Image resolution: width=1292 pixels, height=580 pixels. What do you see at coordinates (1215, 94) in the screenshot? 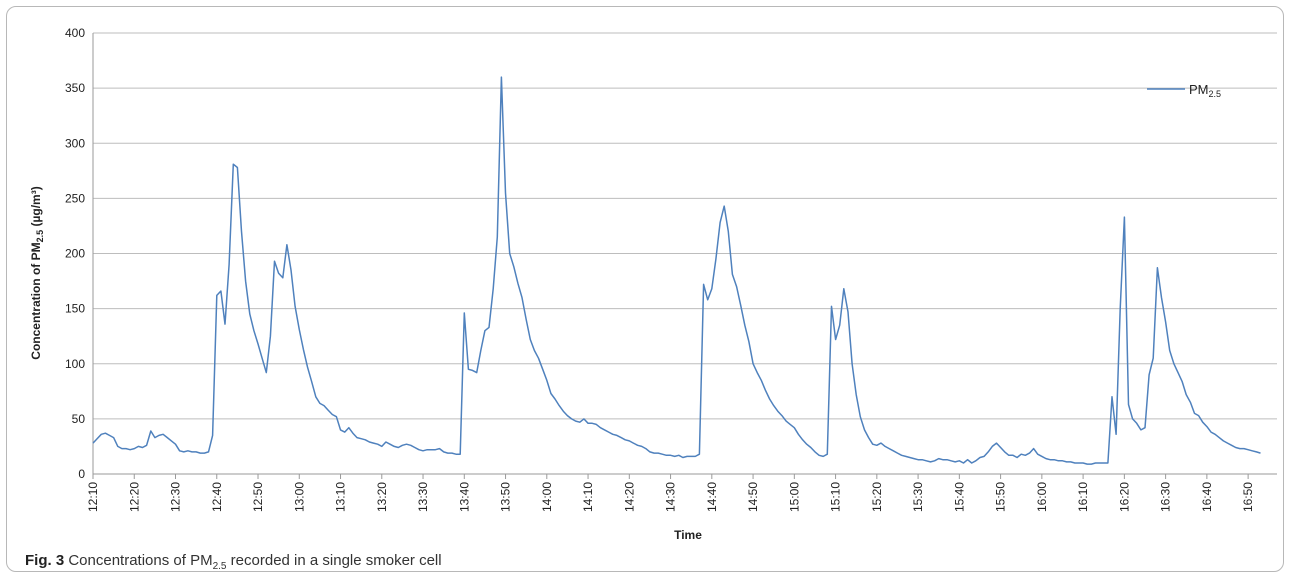
I see `legend-label-sub: 2.5` at bounding box center [1215, 94].